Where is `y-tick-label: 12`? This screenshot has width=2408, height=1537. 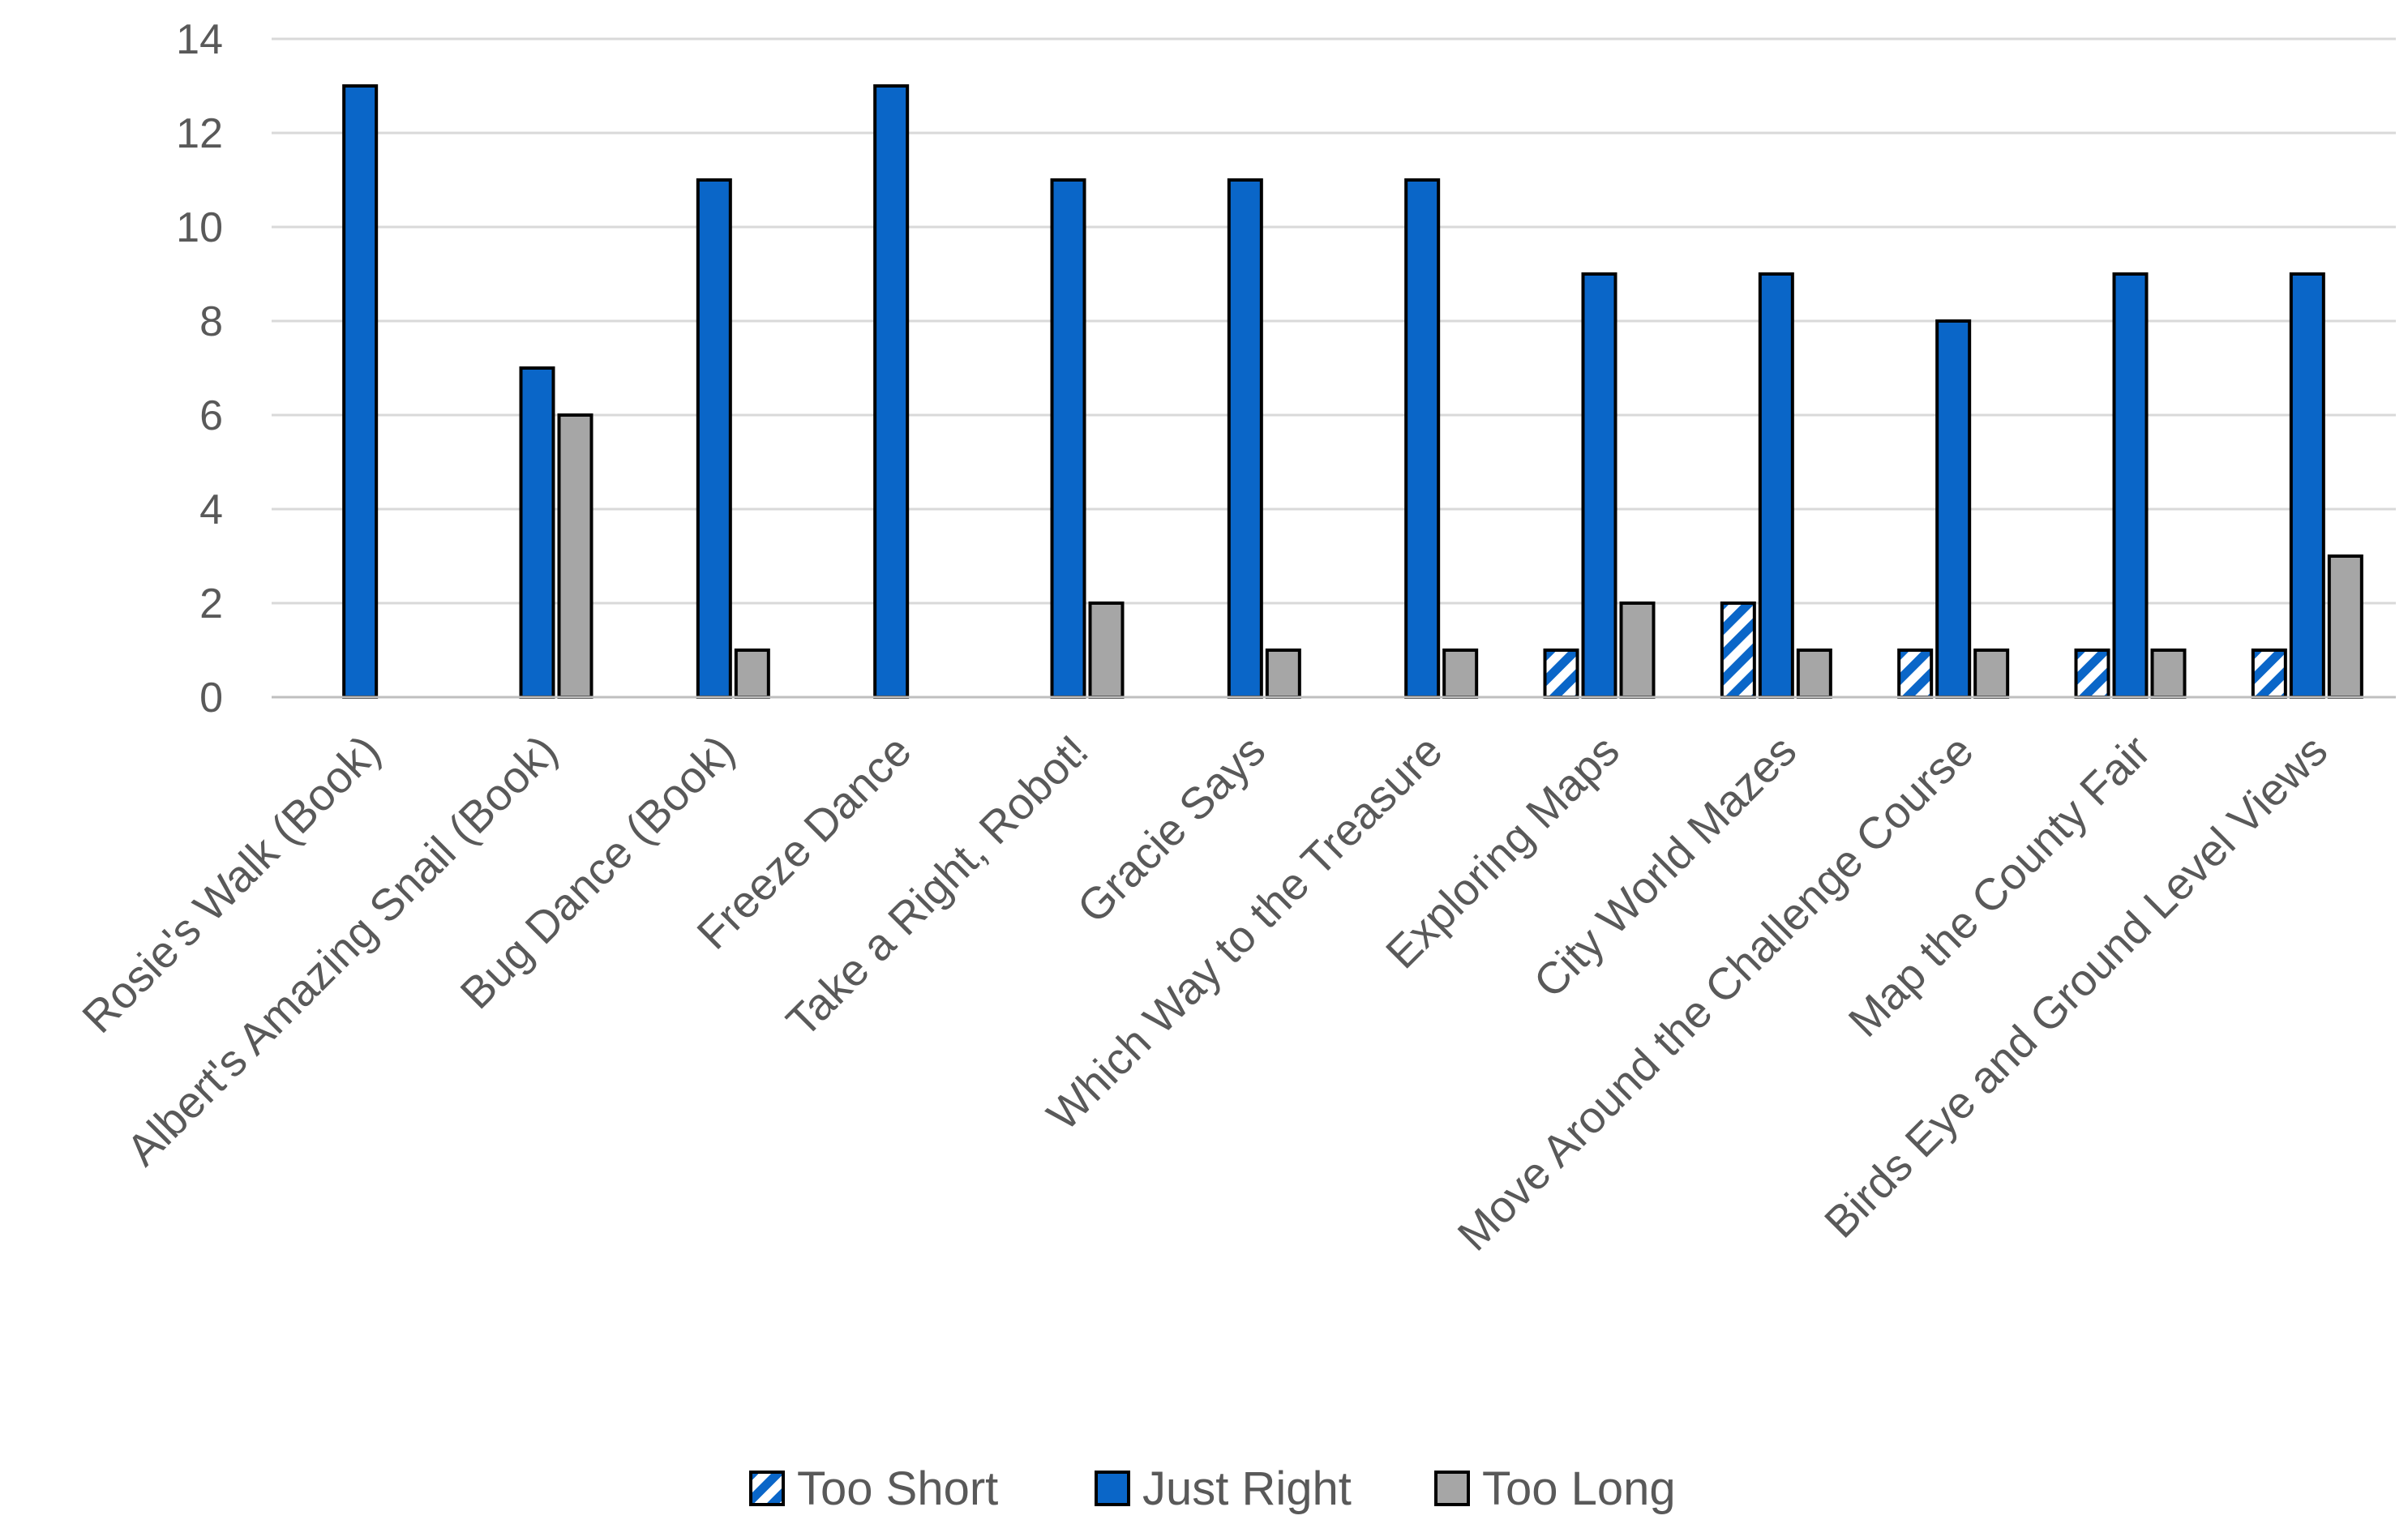
y-tick-label: 12 is located at coordinates (200, 133).